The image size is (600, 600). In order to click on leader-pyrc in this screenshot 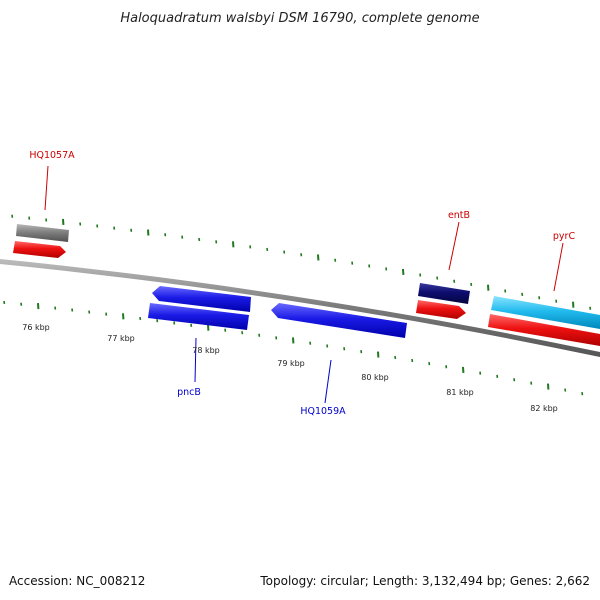, I will do `click(558, 267)`.